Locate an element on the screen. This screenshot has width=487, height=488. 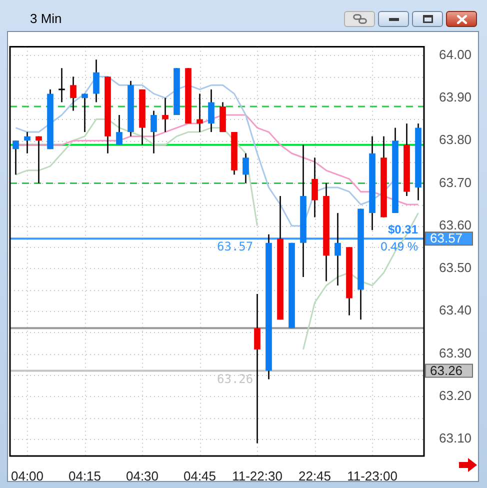
x-tick-label: 04:00 is located at coordinates (27, 476).